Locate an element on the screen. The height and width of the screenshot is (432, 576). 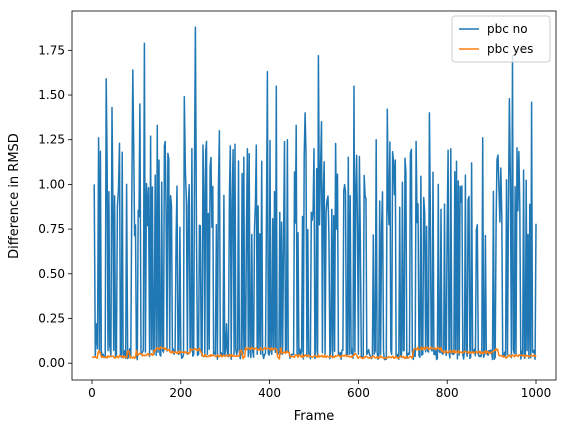
x-tick-label: 800 is located at coordinates (447, 393).